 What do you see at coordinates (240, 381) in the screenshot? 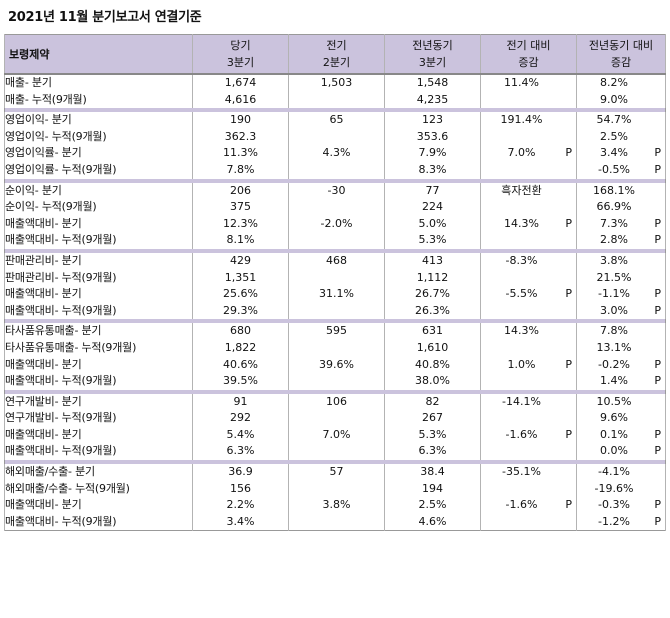
I see `cell-current: 39.5%` at bounding box center [240, 381].